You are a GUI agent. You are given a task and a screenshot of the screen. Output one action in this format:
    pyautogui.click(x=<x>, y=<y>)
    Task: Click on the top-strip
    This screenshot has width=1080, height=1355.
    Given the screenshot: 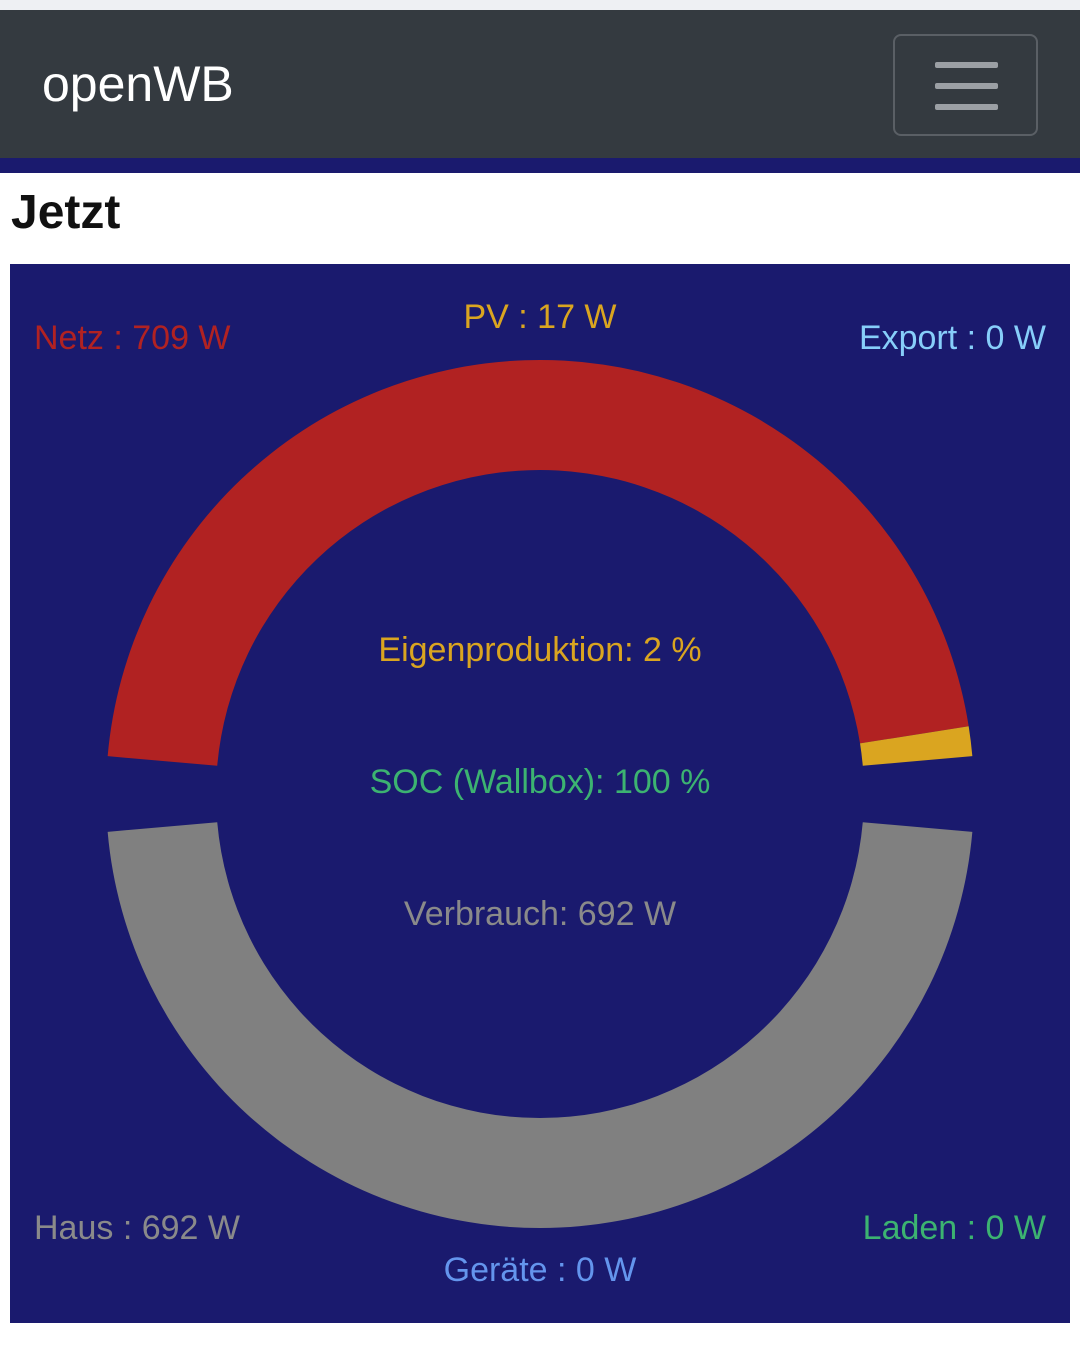 What is the action you would take?
    pyautogui.click(x=540, y=5)
    